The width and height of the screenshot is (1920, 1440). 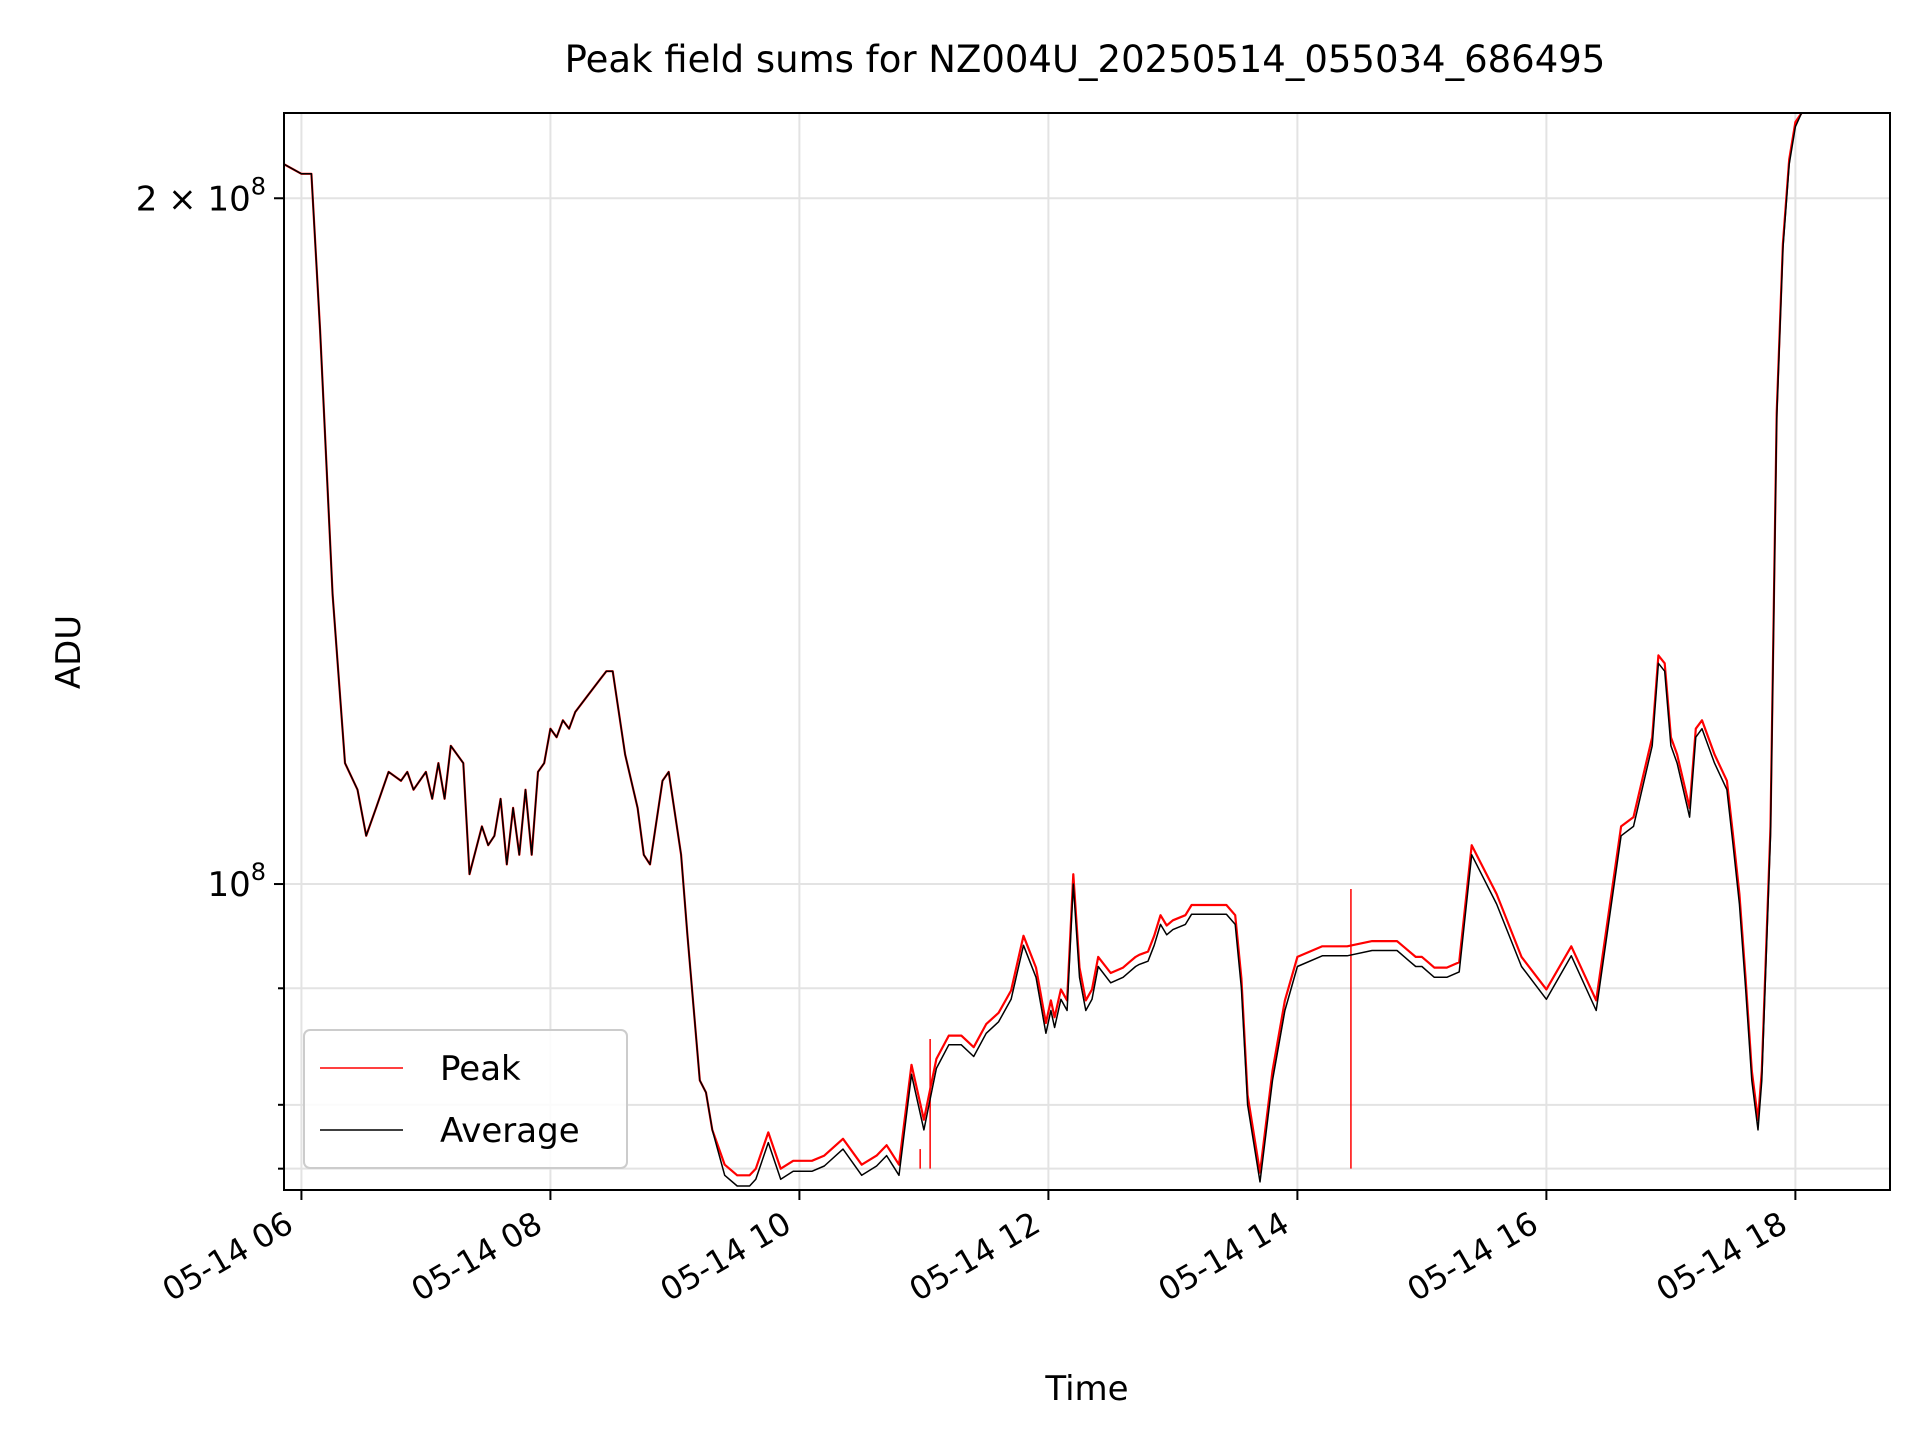 What do you see at coordinates (1224, 1256) in the screenshot?
I see `x-tick-label: 05-14 14` at bounding box center [1224, 1256].